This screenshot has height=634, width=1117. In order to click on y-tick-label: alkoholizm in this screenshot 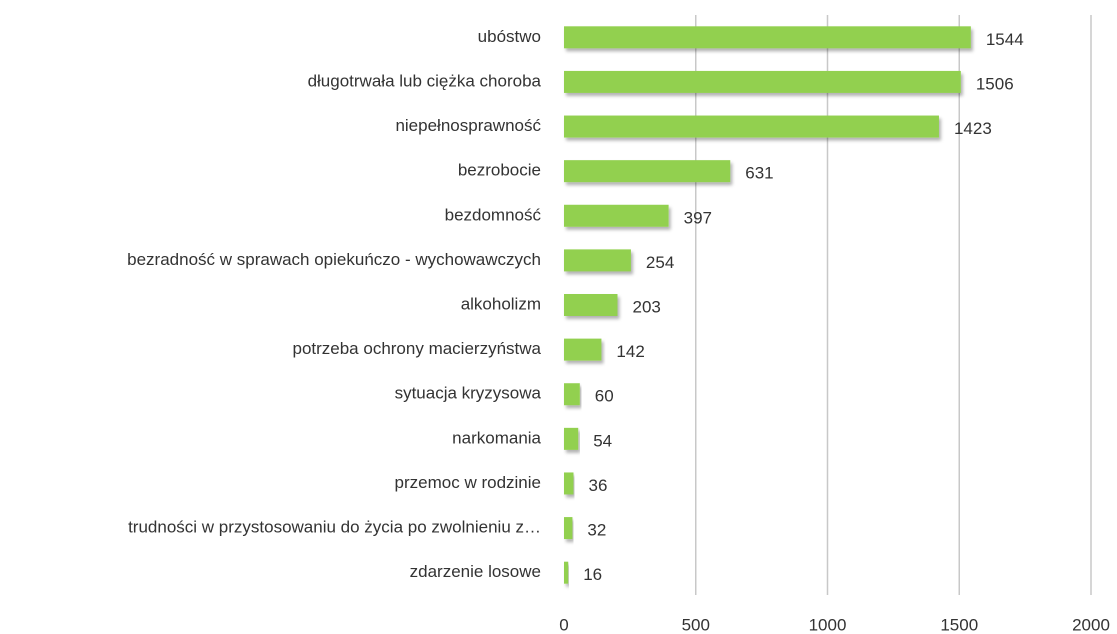, I will do `click(501, 303)`.